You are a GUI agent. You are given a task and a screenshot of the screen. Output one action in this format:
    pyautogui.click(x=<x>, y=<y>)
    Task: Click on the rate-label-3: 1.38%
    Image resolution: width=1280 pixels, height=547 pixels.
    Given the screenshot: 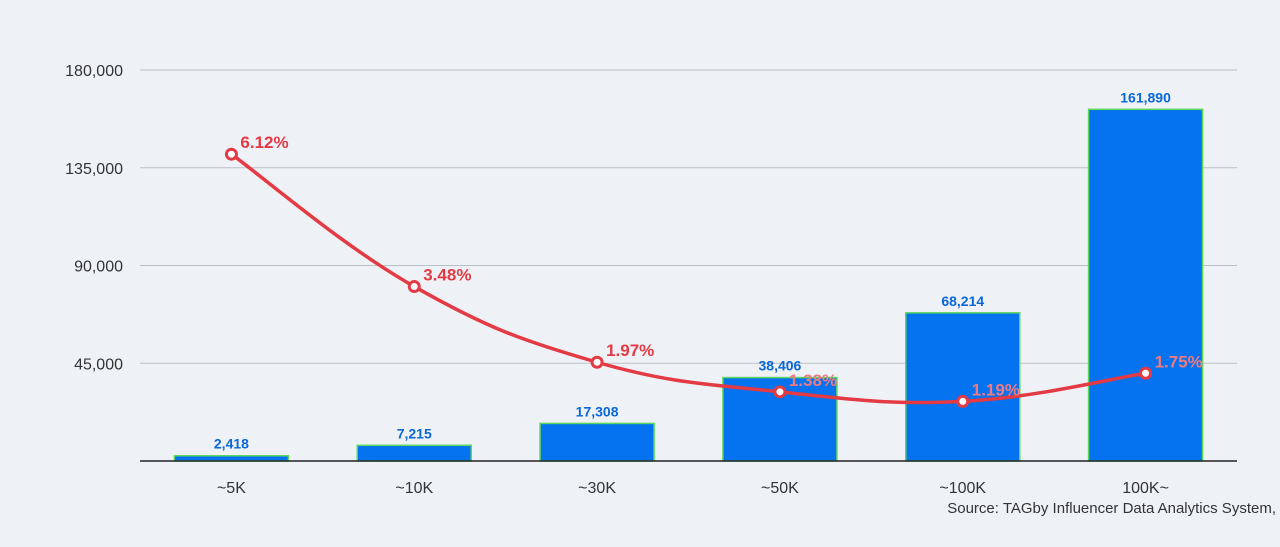 What is the action you would take?
    pyautogui.click(x=813, y=380)
    